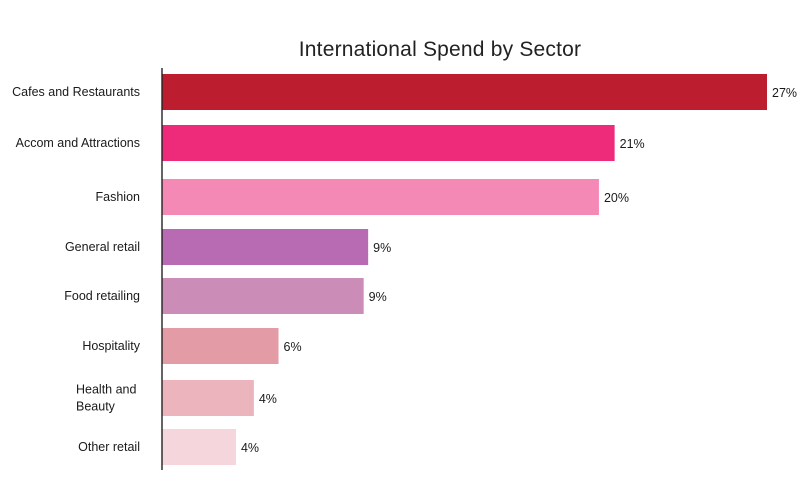 This screenshot has width=804, height=494. I want to click on category-label: Other retail, so click(109, 447).